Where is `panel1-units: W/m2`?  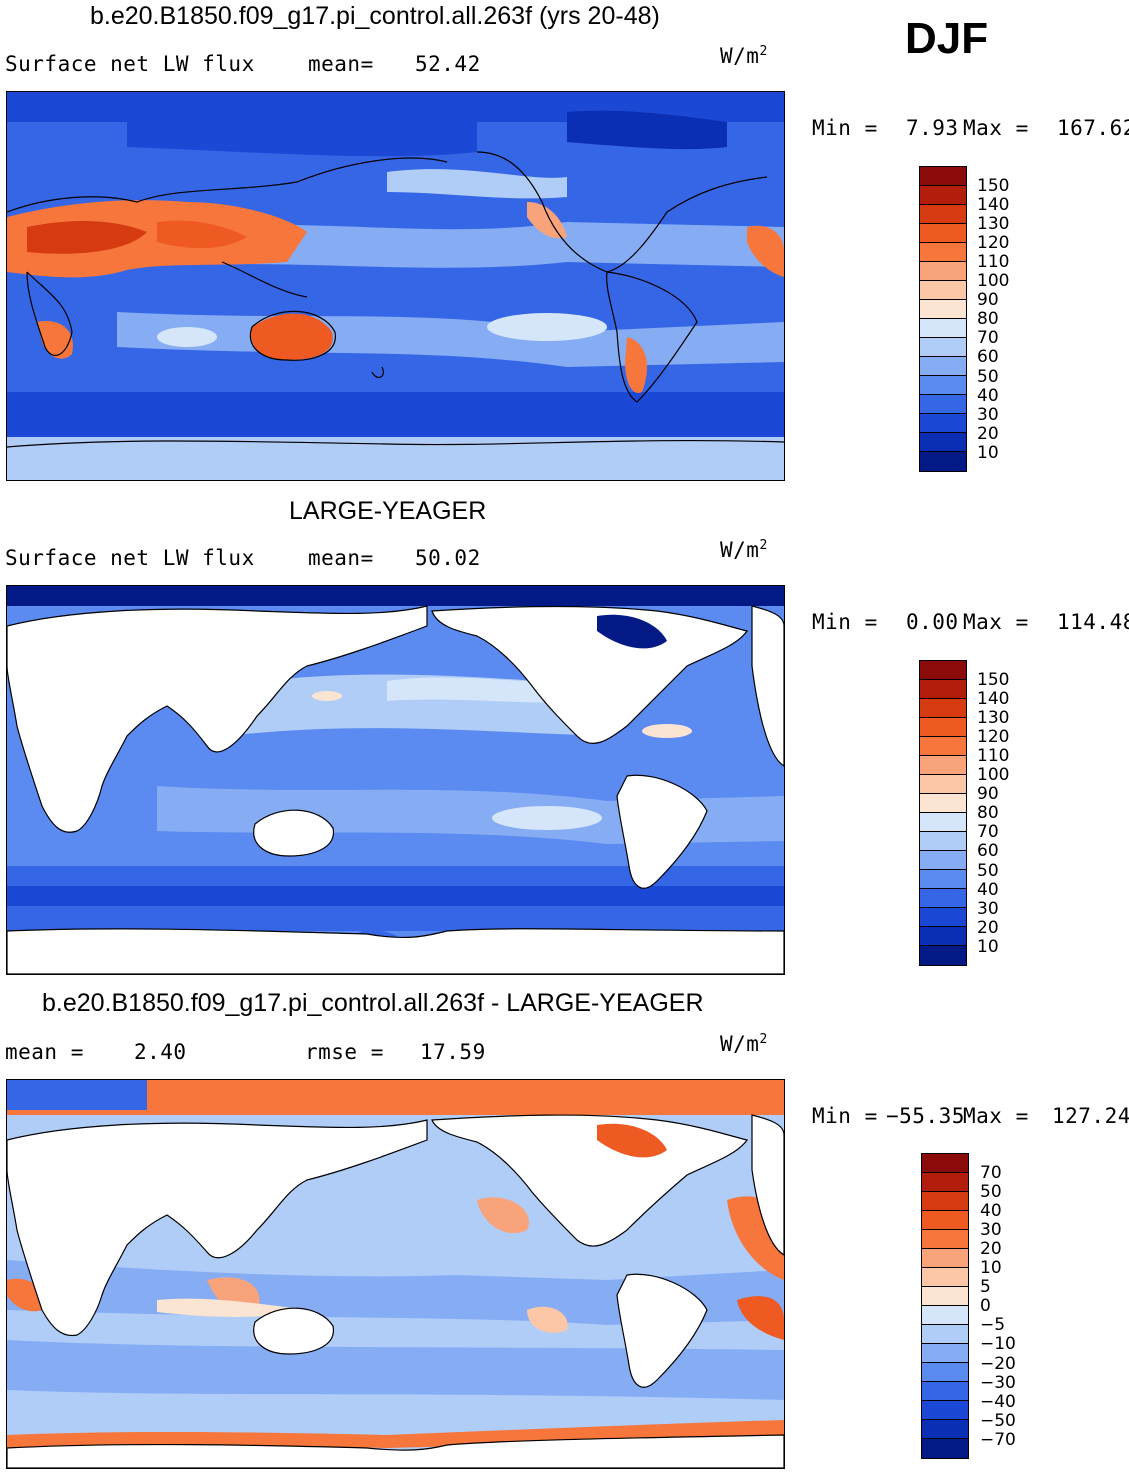
panel1-units: W/m2 is located at coordinates (744, 56).